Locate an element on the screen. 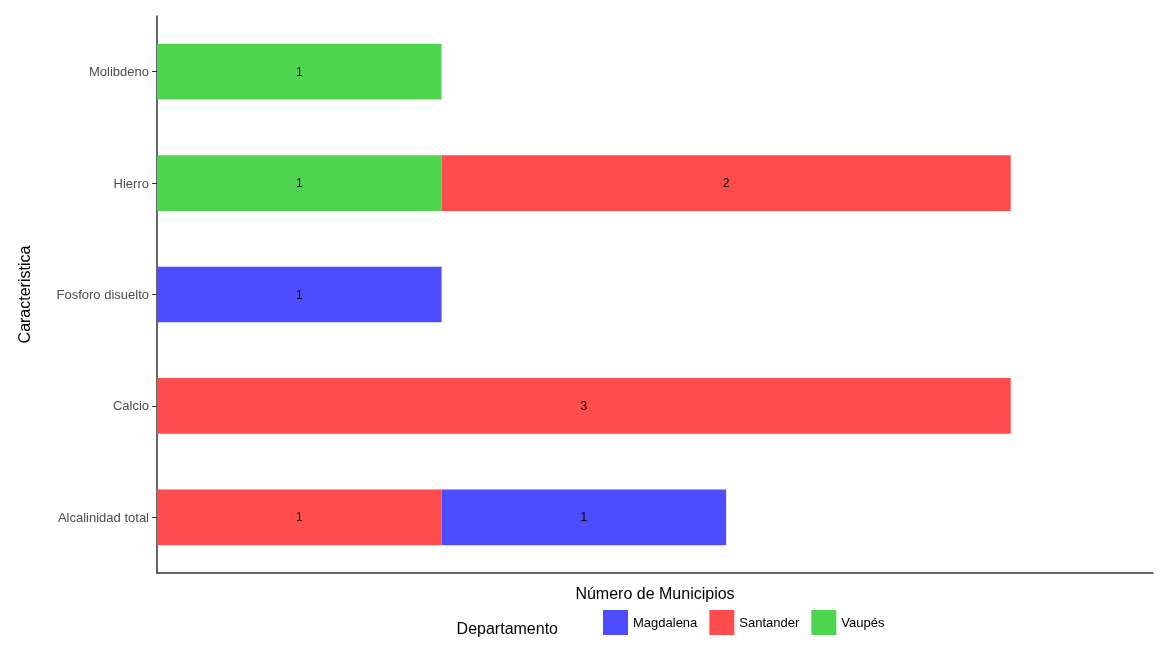 Image resolution: width=1165 pixels, height=659 pixels. x-axis-title: Número de Municipios is located at coordinates (655, 593).